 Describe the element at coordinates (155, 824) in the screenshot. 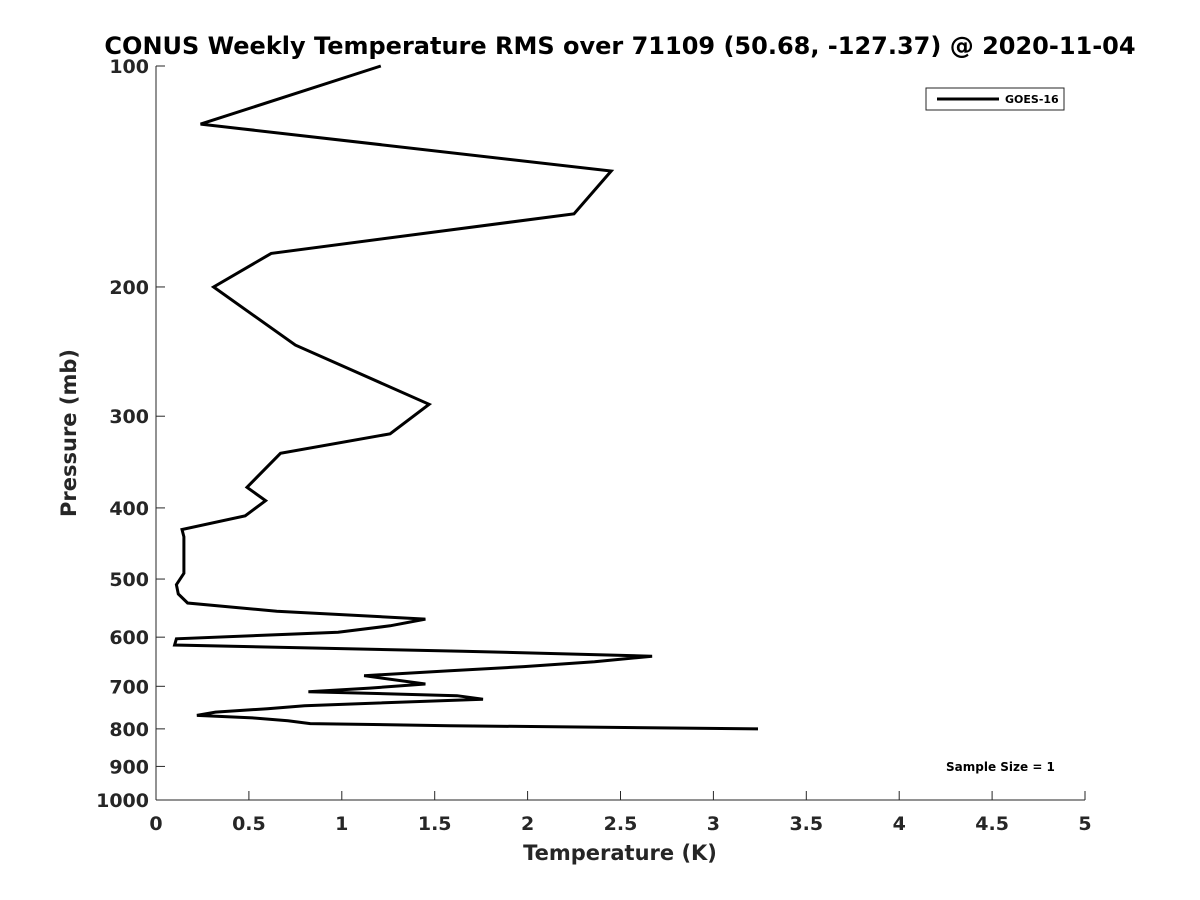

I see `x-tick-label: 0` at that location.